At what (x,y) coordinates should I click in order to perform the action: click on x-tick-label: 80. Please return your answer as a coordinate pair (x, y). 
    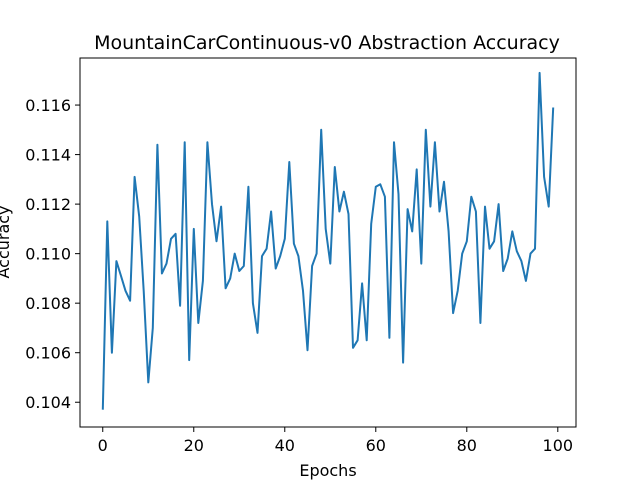
    Looking at the image, I should click on (467, 445).